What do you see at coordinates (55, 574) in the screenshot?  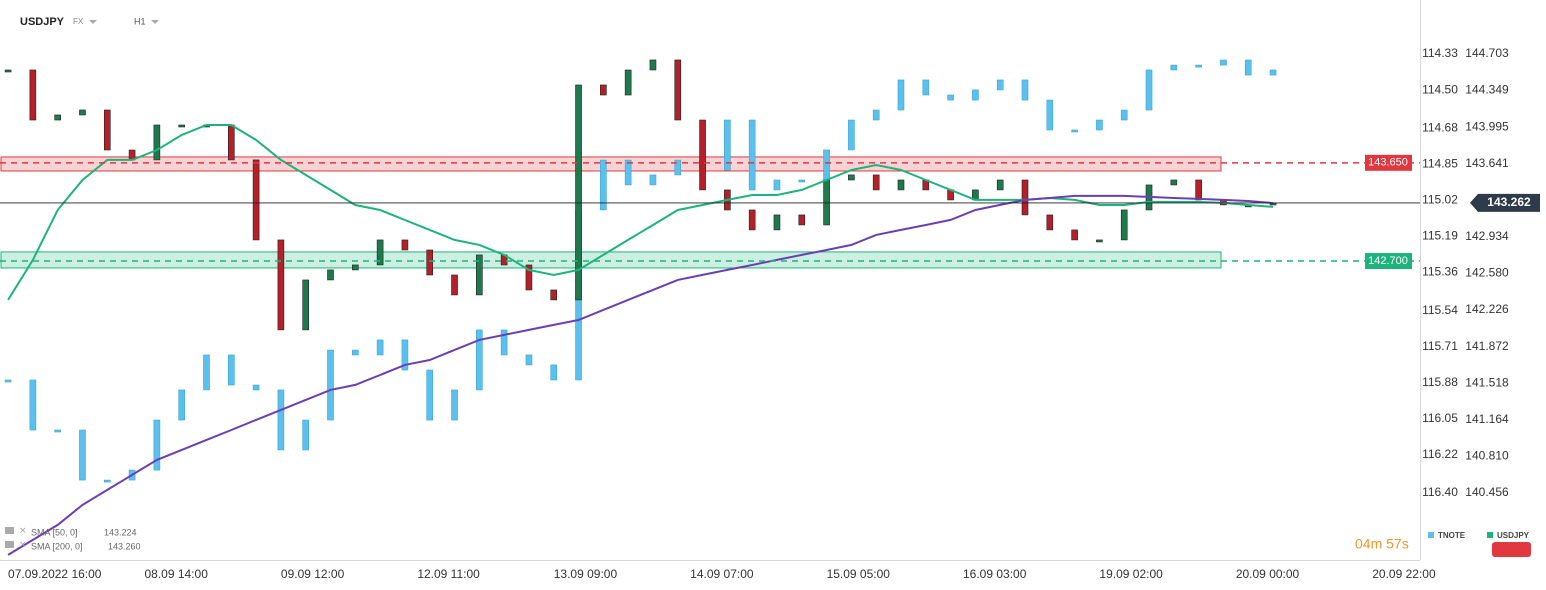 I see `x-tick-label: 07.09.2022 16:00` at bounding box center [55, 574].